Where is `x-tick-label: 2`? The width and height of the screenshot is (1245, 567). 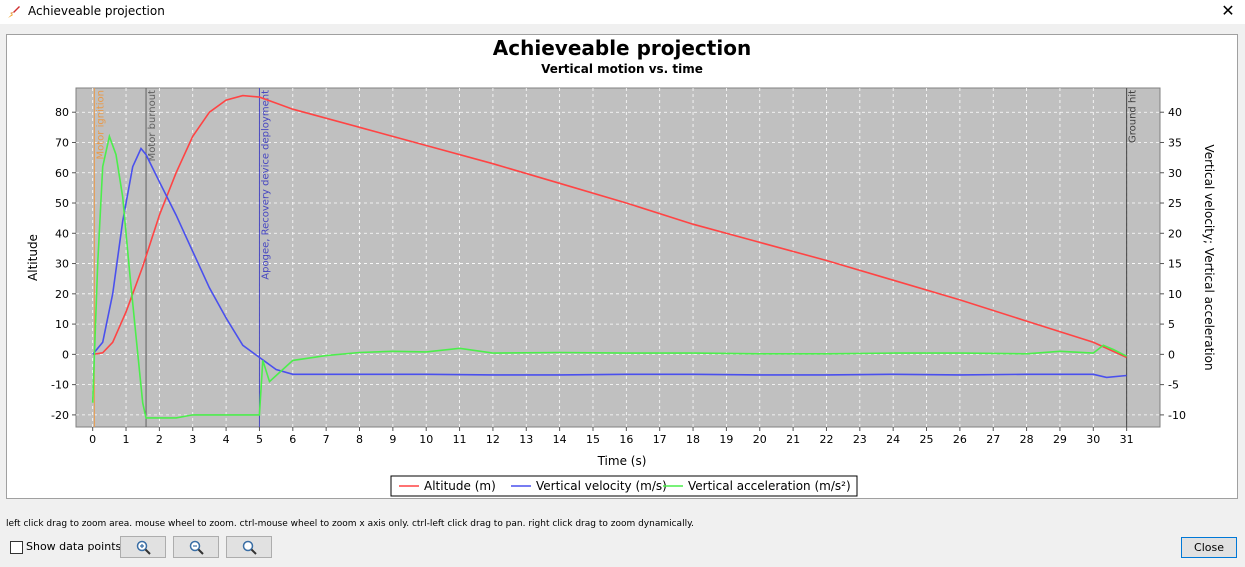 x-tick-label: 2 is located at coordinates (159, 439).